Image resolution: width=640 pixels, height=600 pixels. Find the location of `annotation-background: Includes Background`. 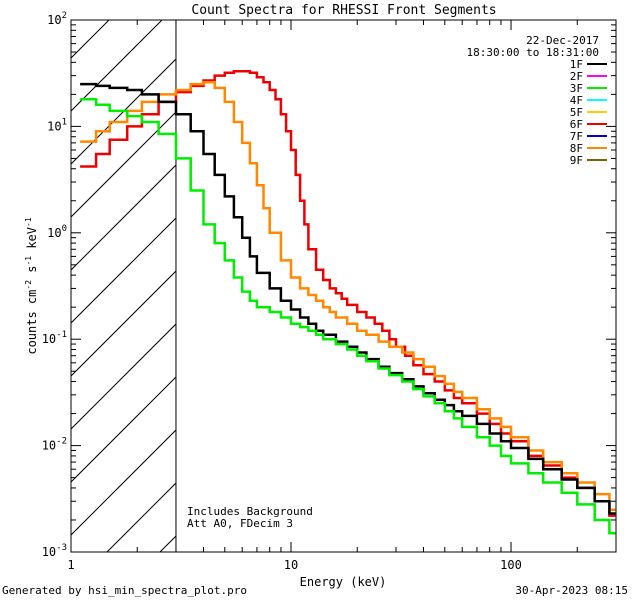

annotation-background: Includes Background is located at coordinates (250, 511).